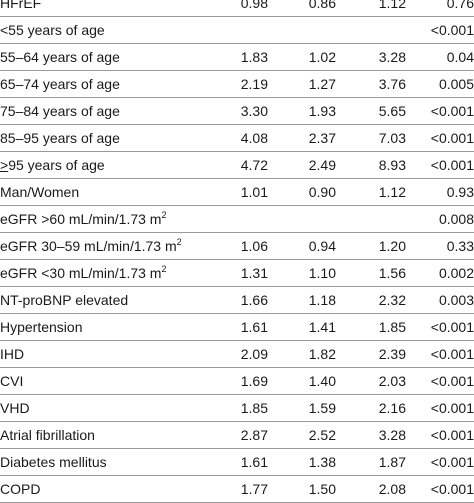 Image resolution: width=474 pixels, height=503 pixels. What do you see at coordinates (375, 354) in the screenshot?
I see `ci-upper-value: 2.39` at bounding box center [375, 354].